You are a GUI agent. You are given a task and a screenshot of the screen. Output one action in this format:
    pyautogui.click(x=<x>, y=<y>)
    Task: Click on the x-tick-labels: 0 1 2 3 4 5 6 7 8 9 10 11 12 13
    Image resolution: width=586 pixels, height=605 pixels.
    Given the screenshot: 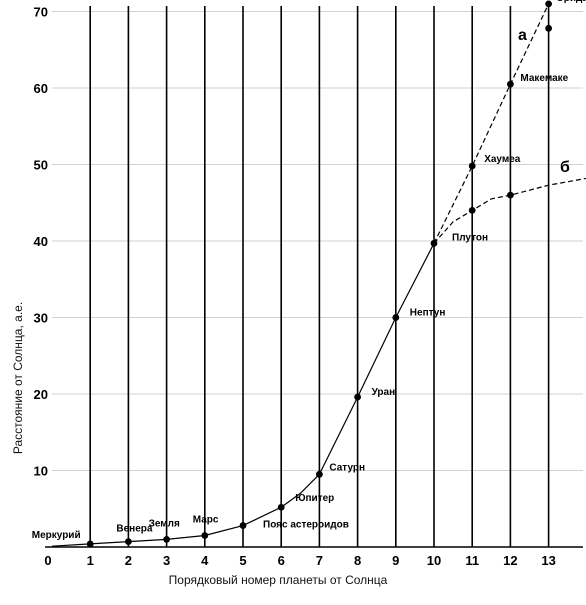 What is the action you would take?
    pyautogui.click(x=299, y=560)
    